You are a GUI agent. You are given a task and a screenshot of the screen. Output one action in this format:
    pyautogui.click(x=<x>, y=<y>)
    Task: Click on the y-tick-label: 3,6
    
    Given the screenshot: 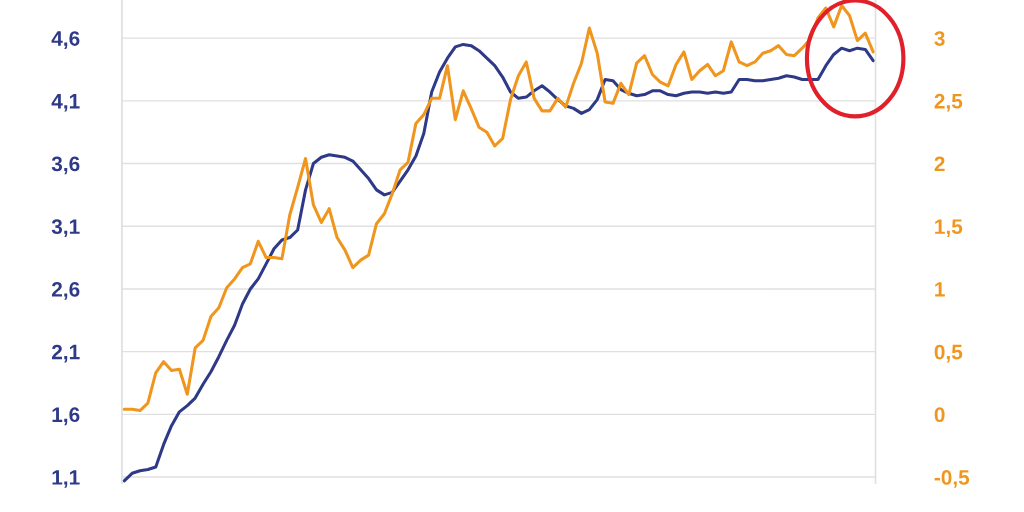 What is the action you would take?
    pyautogui.click(x=65, y=165)
    